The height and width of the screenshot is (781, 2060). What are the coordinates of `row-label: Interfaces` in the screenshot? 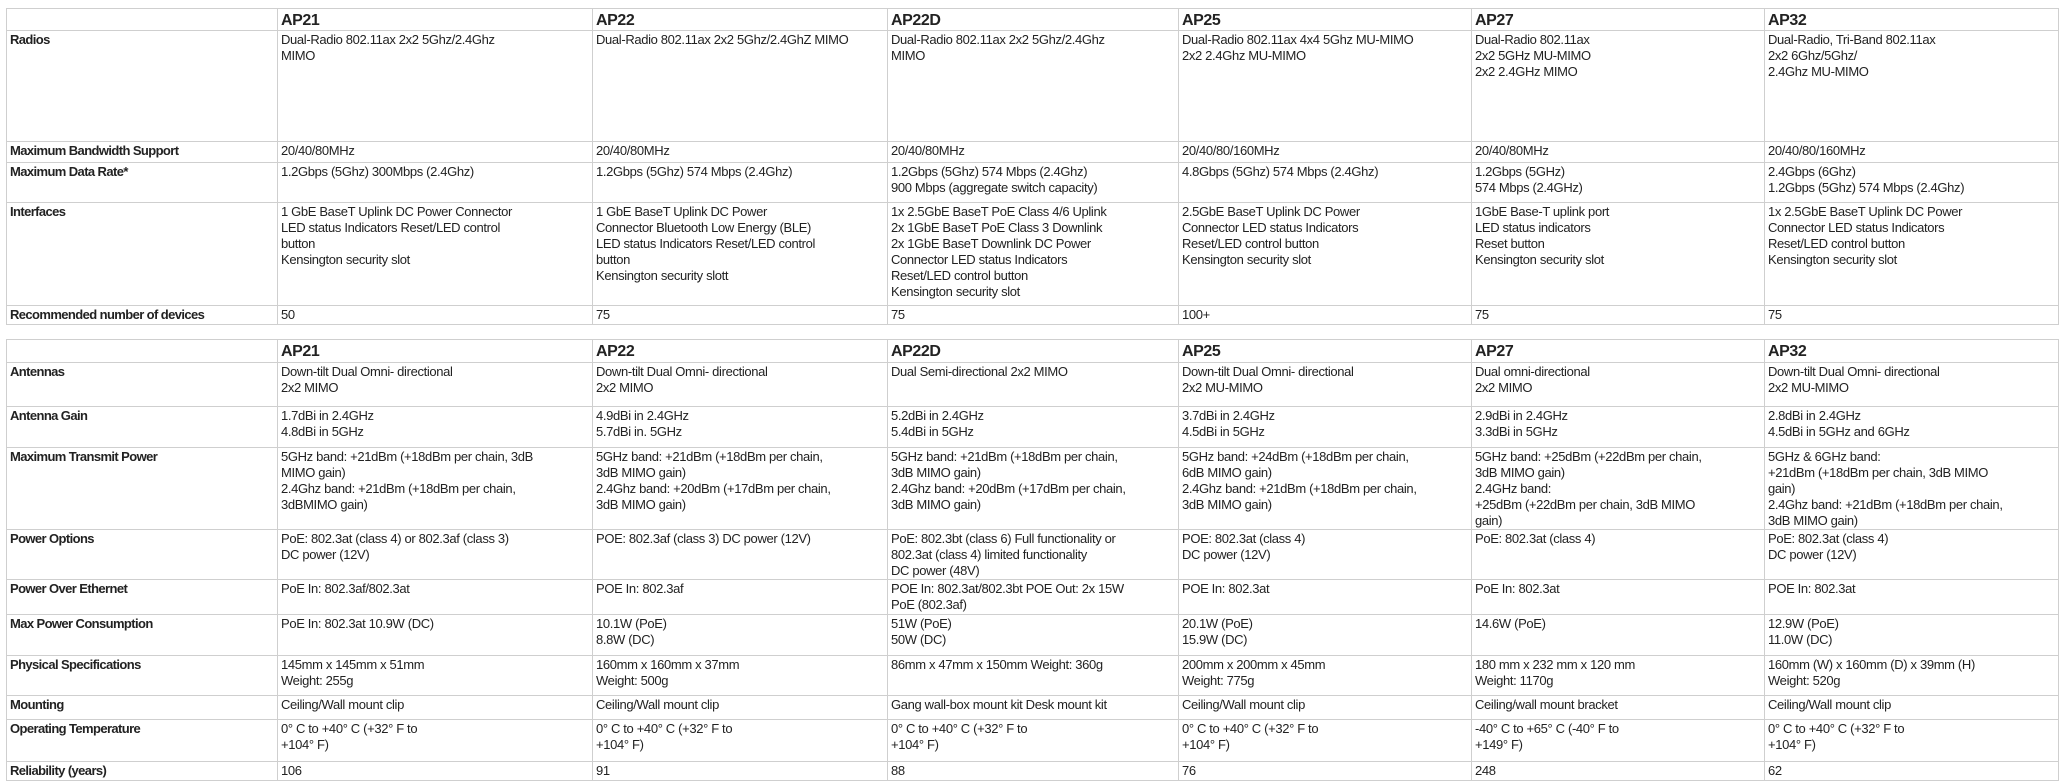 It's located at (142, 254).